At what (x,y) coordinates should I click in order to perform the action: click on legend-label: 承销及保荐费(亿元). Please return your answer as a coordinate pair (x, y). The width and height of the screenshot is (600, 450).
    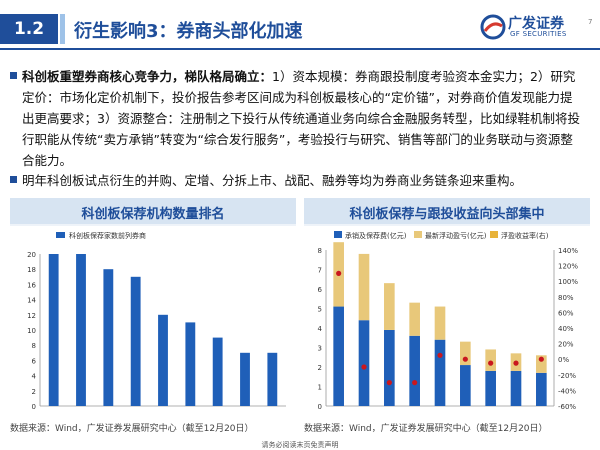
    Looking at the image, I should click on (376, 235).